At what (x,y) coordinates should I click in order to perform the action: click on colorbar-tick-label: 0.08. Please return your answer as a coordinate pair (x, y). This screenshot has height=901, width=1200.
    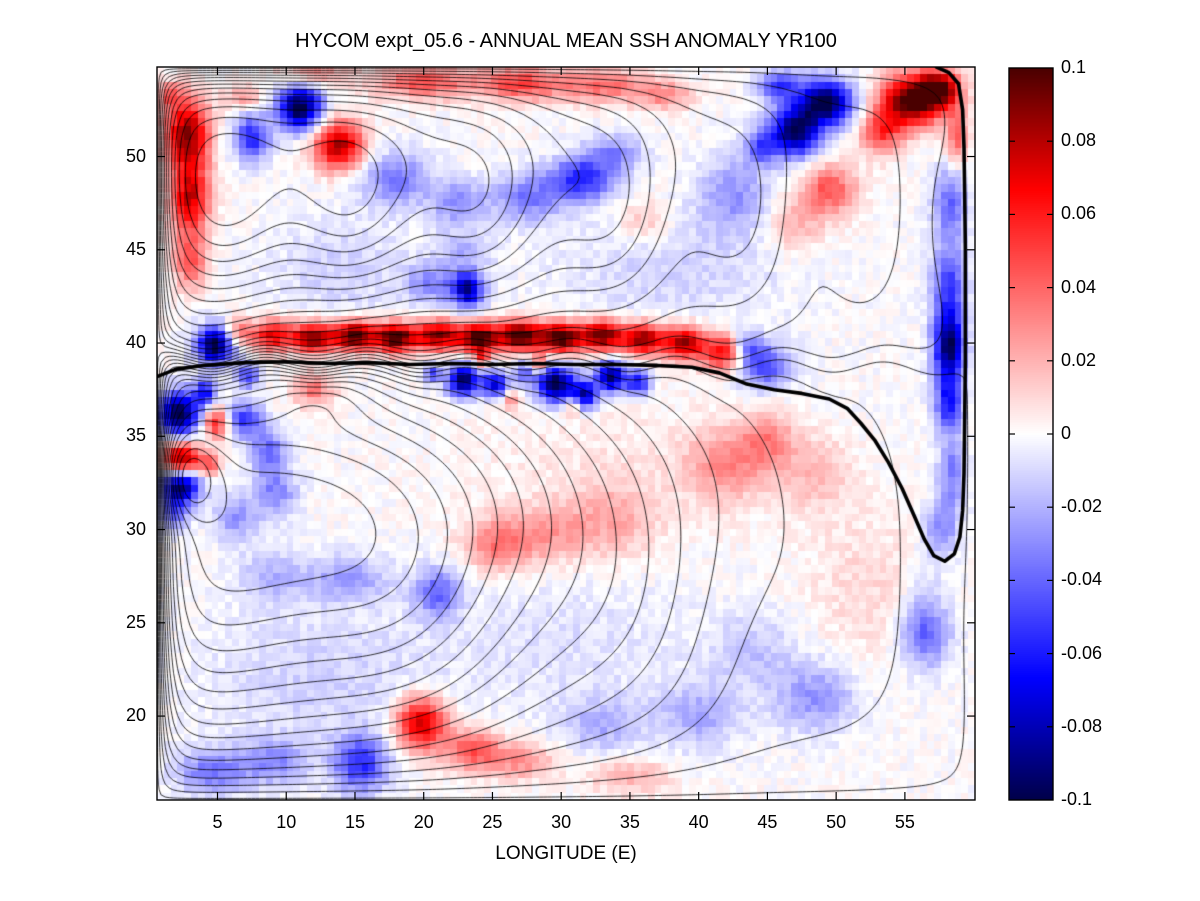
    Looking at the image, I should click on (1079, 140).